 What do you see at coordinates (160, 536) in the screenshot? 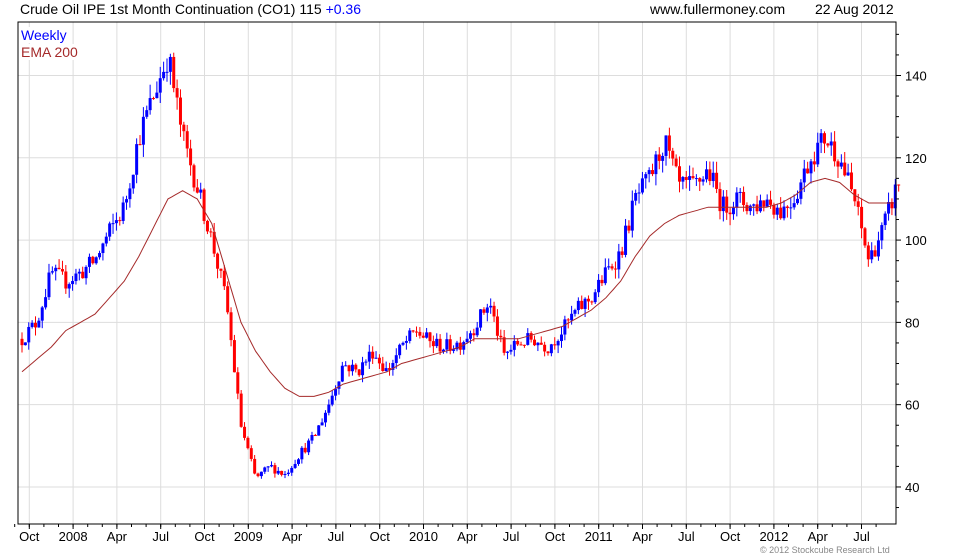
I see `x-tick-label: Jul` at bounding box center [160, 536].